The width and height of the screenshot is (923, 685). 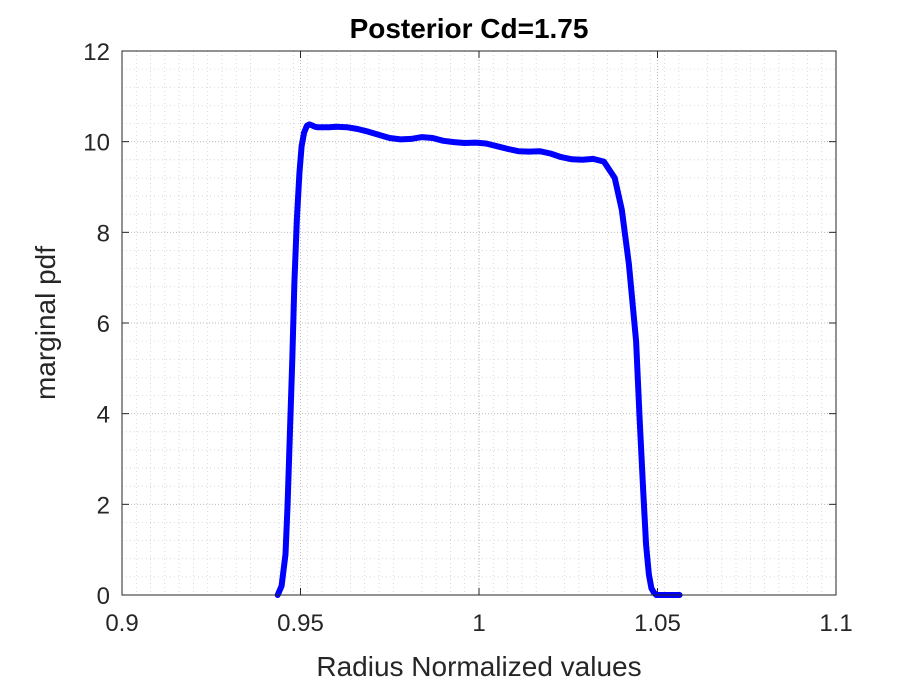 I want to click on x-tick-label: 1, so click(x=478, y=623).